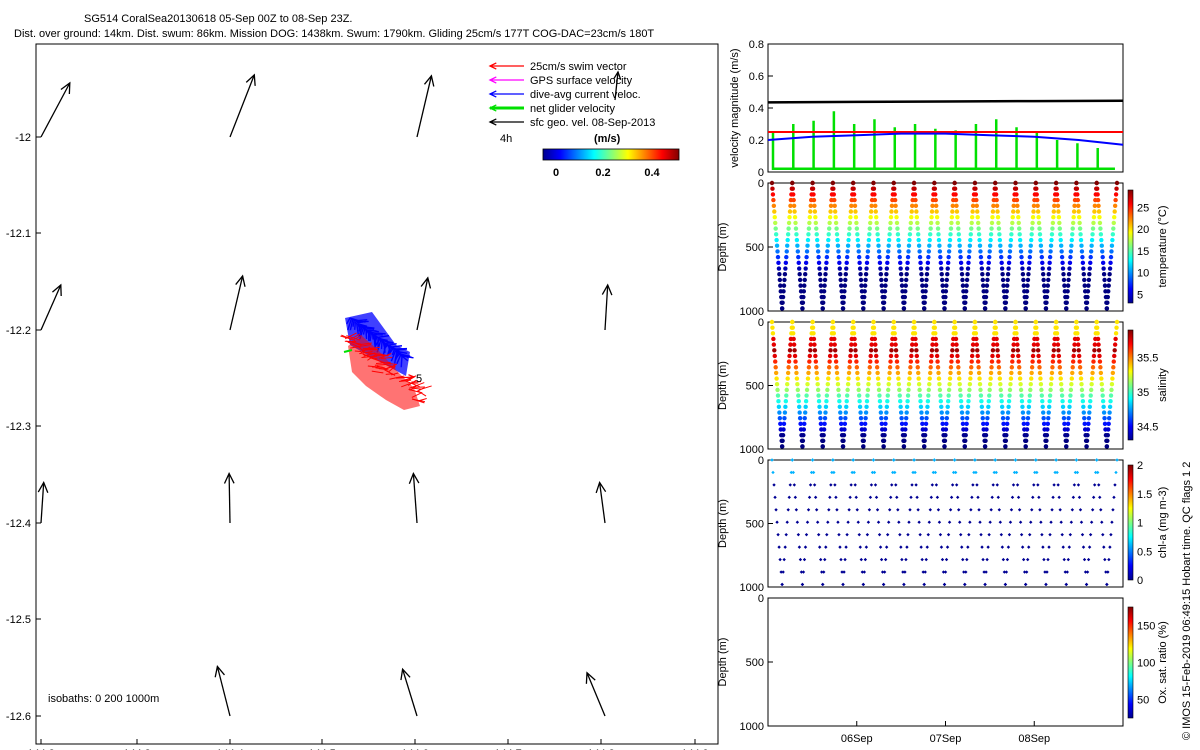 This screenshot has height=750, width=1200. I want to click on profile-axes-chlorophyll, so click(945, 523).